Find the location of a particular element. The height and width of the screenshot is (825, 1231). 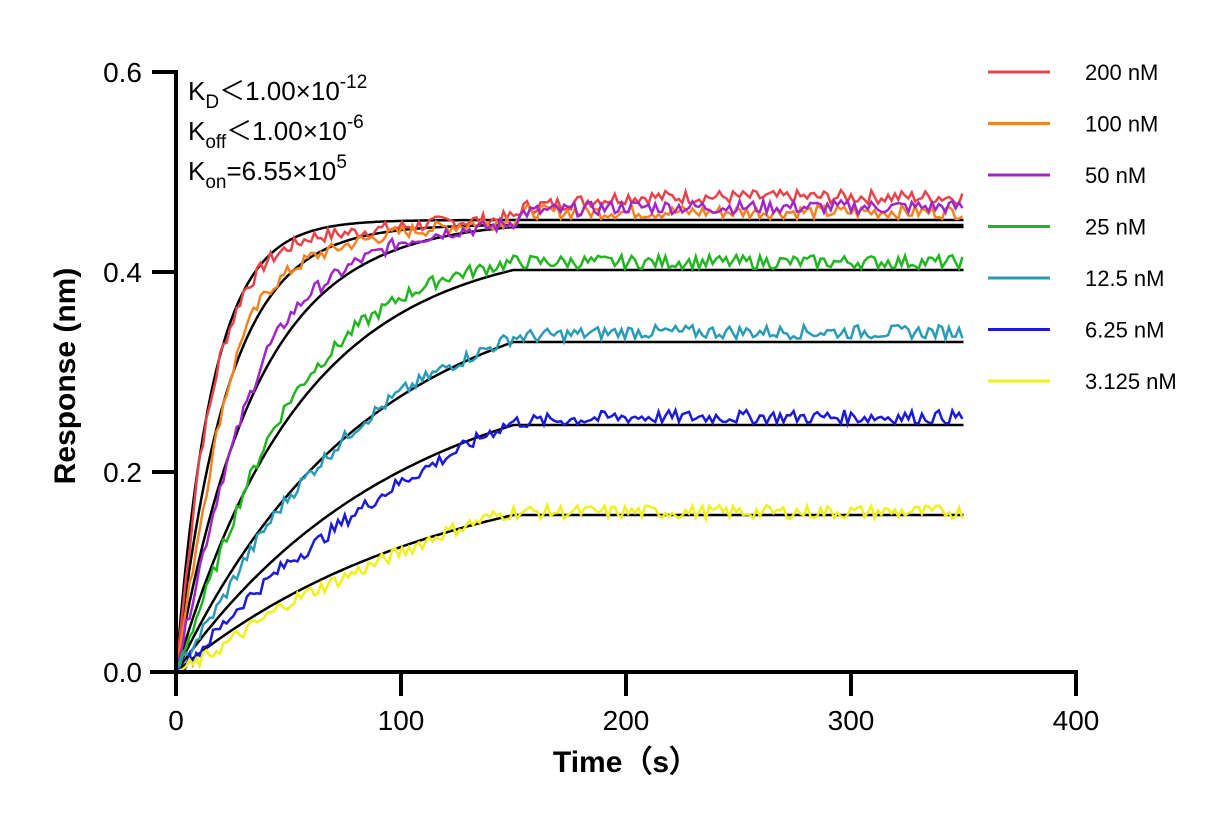

x-tick-label: 300 is located at coordinates (851, 720).